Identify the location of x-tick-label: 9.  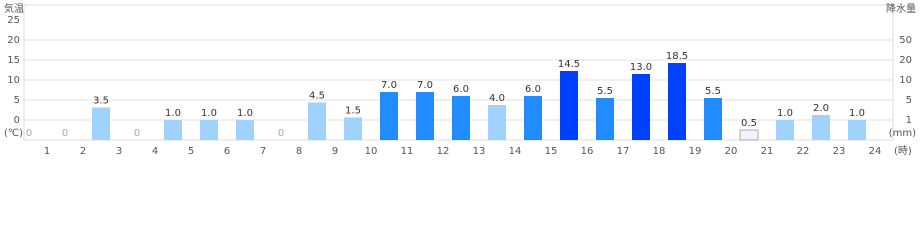
(335, 151).